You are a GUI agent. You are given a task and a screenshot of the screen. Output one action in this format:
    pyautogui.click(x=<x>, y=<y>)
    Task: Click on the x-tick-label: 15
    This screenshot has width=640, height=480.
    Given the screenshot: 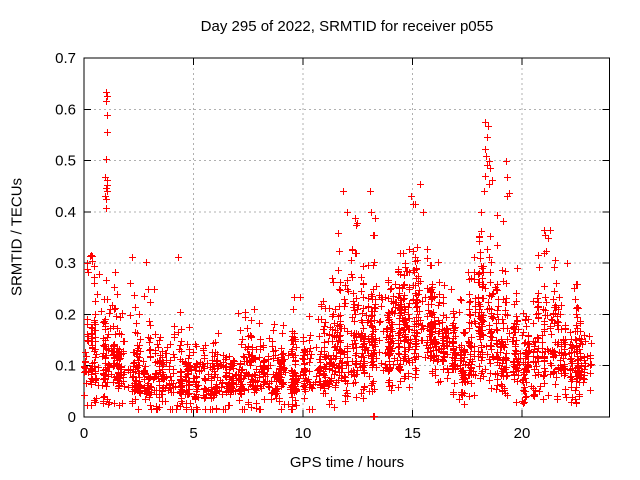 What is the action you would take?
    pyautogui.click(x=412, y=433)
    